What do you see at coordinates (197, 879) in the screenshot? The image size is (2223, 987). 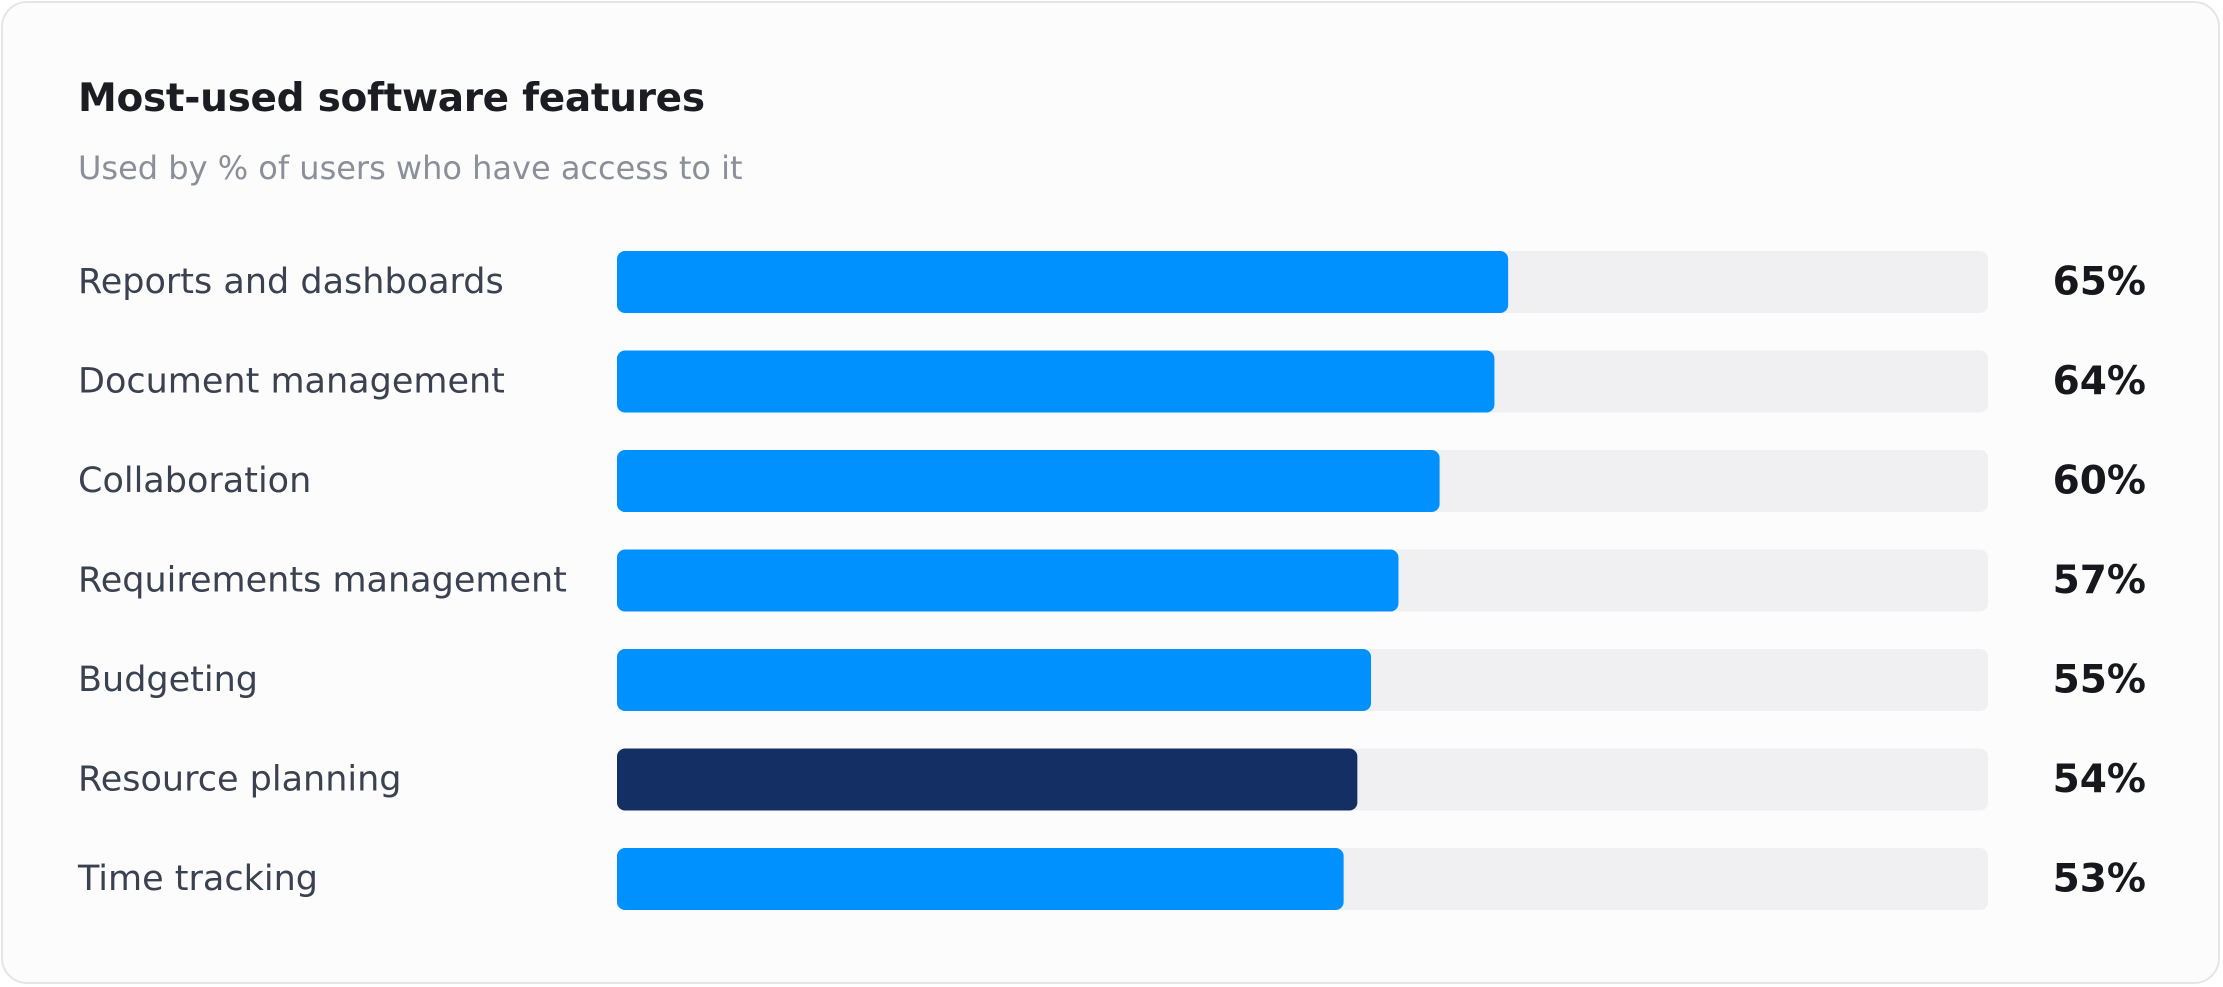 I see `category-label: Time tracking` at bounding box center [197, 879].